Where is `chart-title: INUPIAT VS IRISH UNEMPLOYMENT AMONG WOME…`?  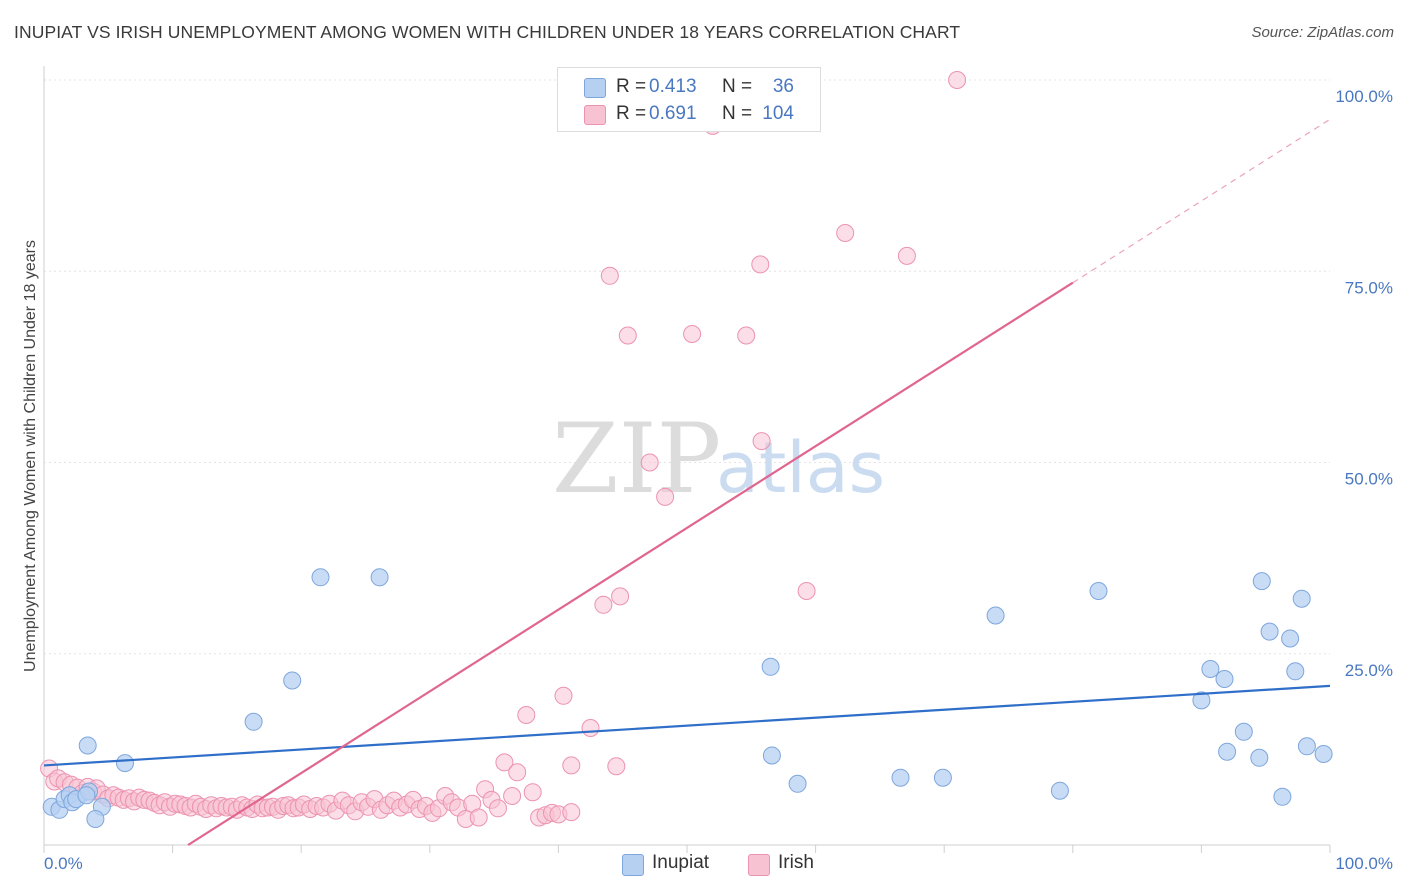
chart-title: INUPIAT VS IRISH UNEMPLOYMENT AMONG WOME… is located at coordinates (487, 32).